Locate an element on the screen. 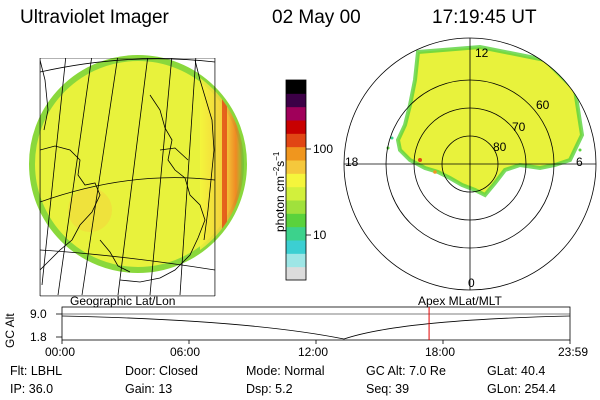  flt-info: Flt: LBHL is located at coordinates (36, 371).